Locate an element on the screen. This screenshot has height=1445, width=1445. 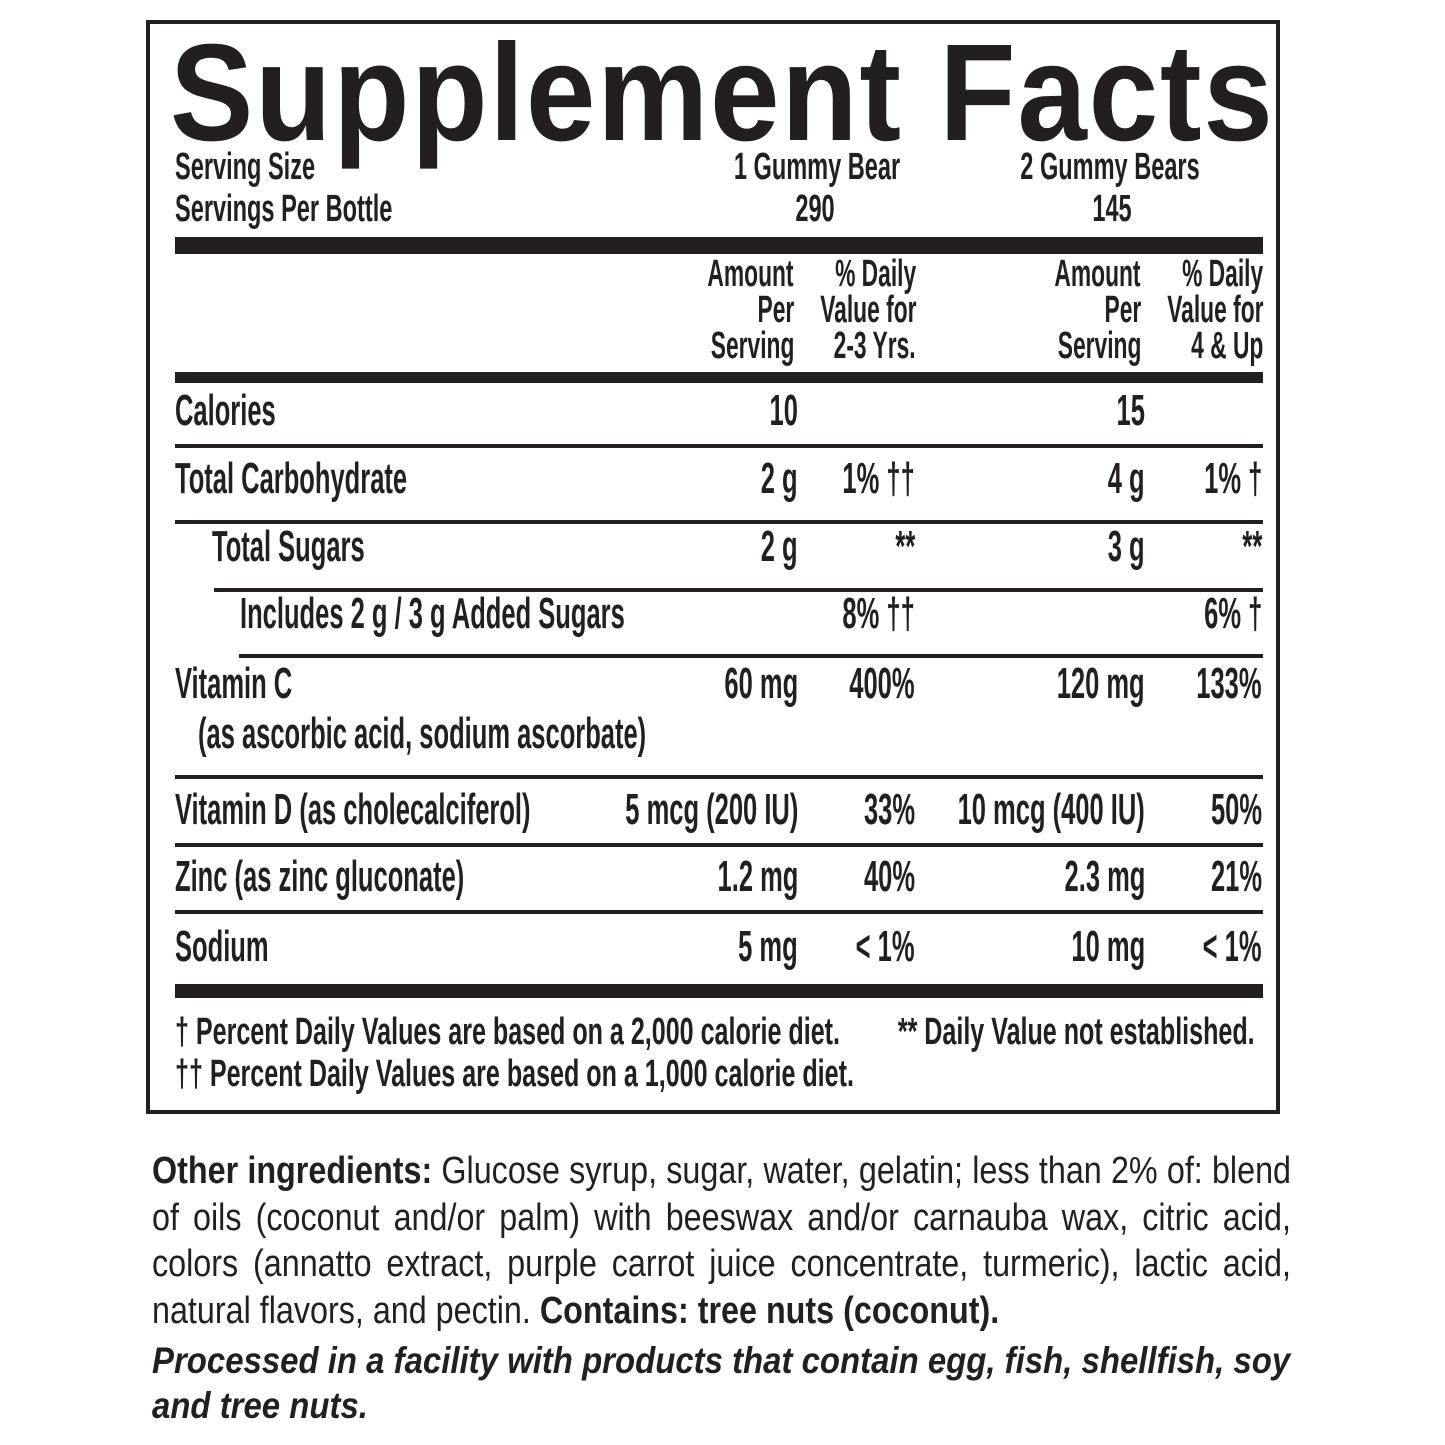
nutrient-amount-a: 5 mcg (200 IU) is located at coordinates (711, 809).